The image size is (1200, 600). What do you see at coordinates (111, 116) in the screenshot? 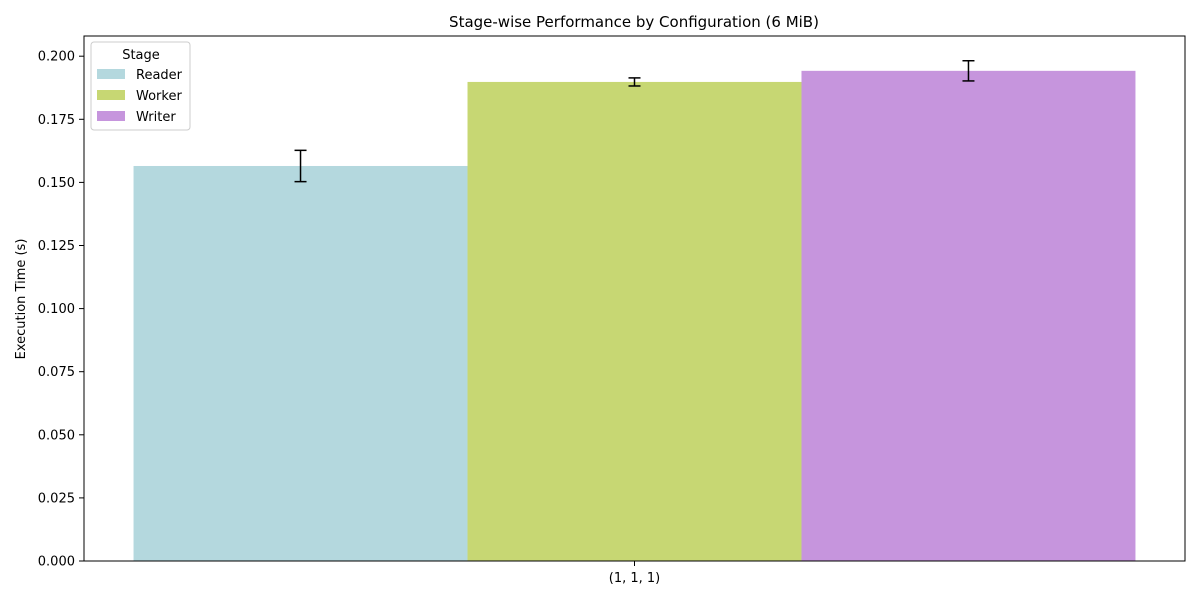
I see `legend-swatch-writer` at bounding box center [111, 116].